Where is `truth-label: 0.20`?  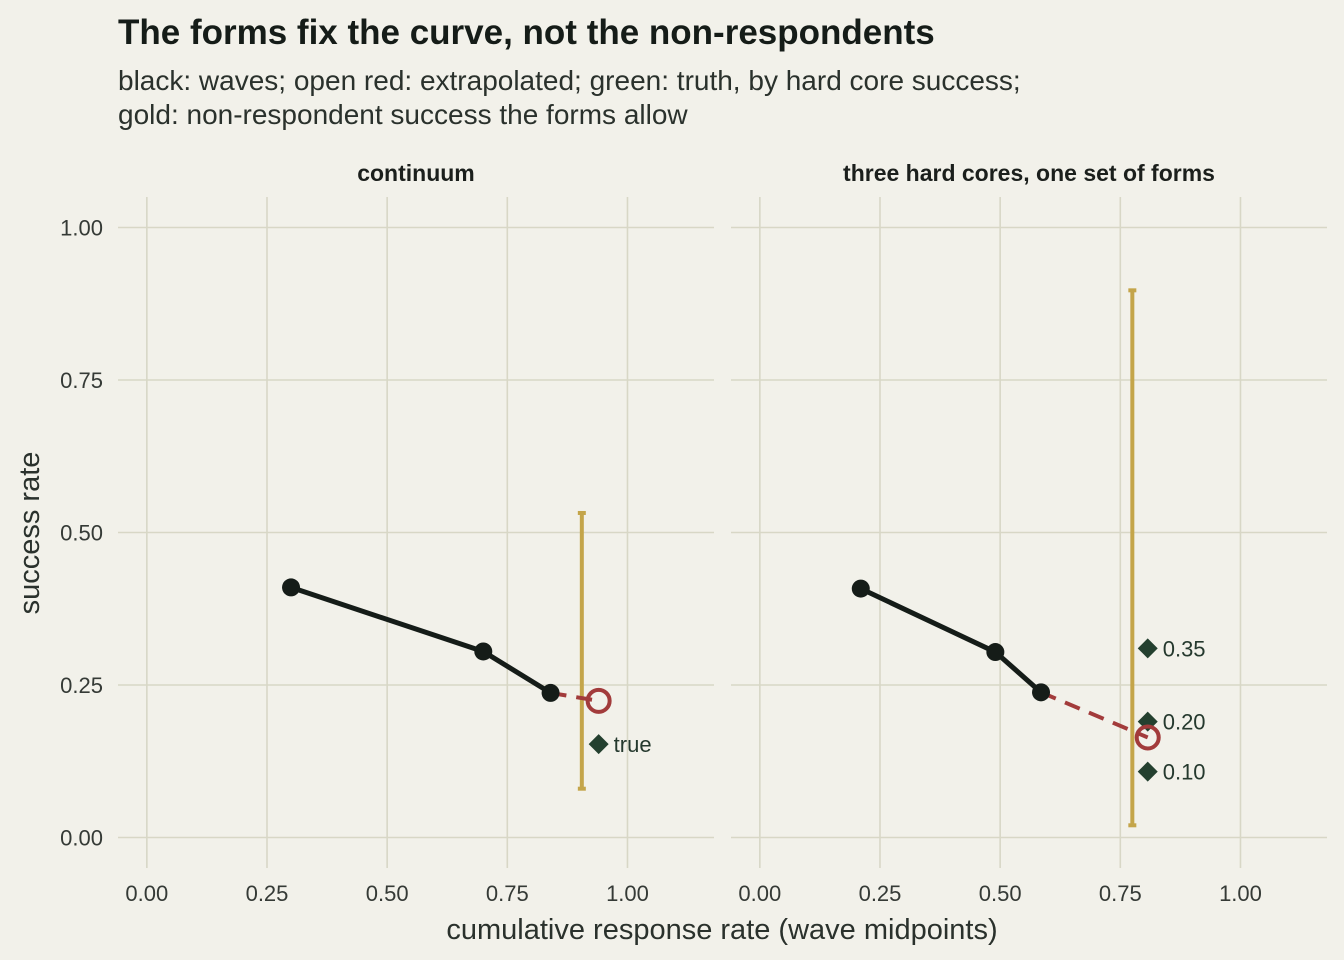 truth-label: 0.20 is located at coordinates (1184, 722).